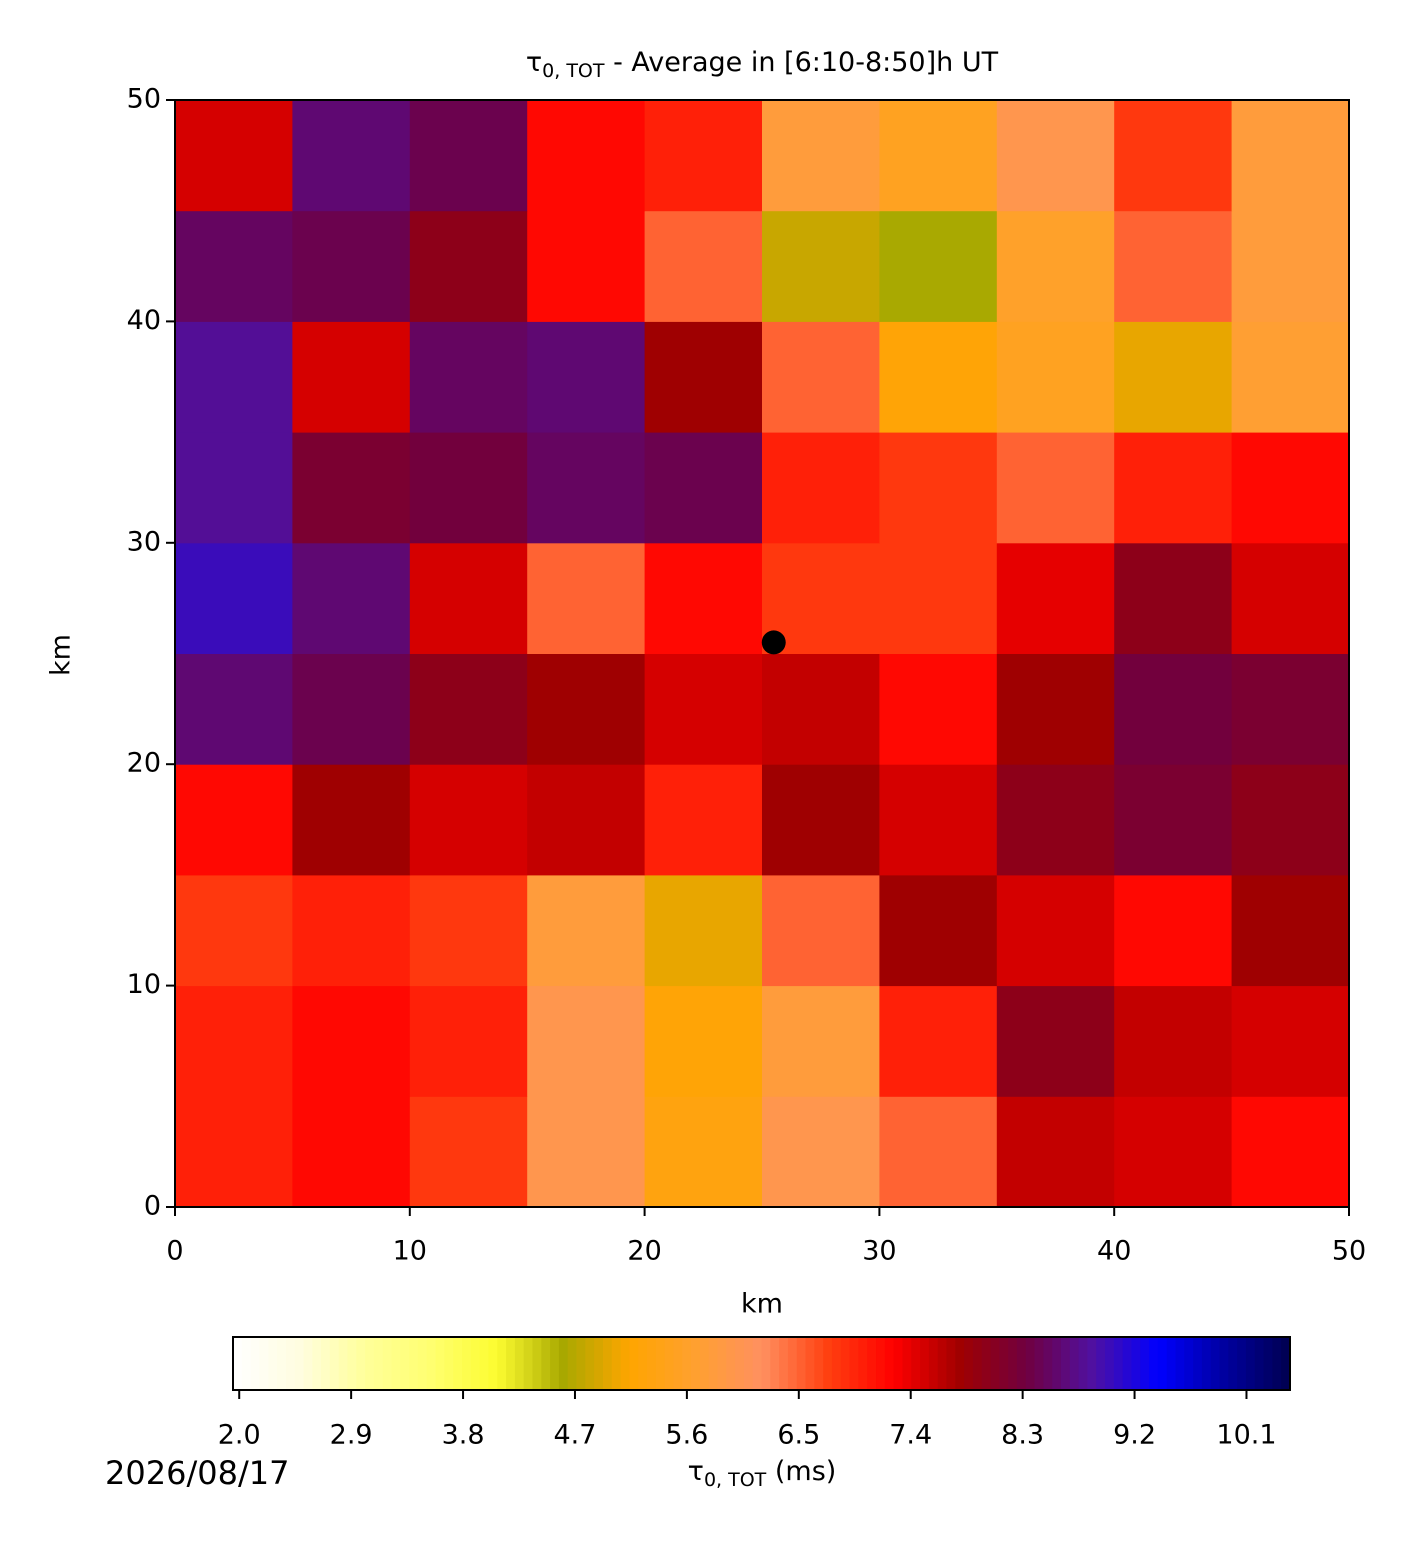 The height and width of the screenshot is (1560, 1418). Describe the element at coordinates (534, 62) in the screenshot. I see `title-symbol: τ` at that location.